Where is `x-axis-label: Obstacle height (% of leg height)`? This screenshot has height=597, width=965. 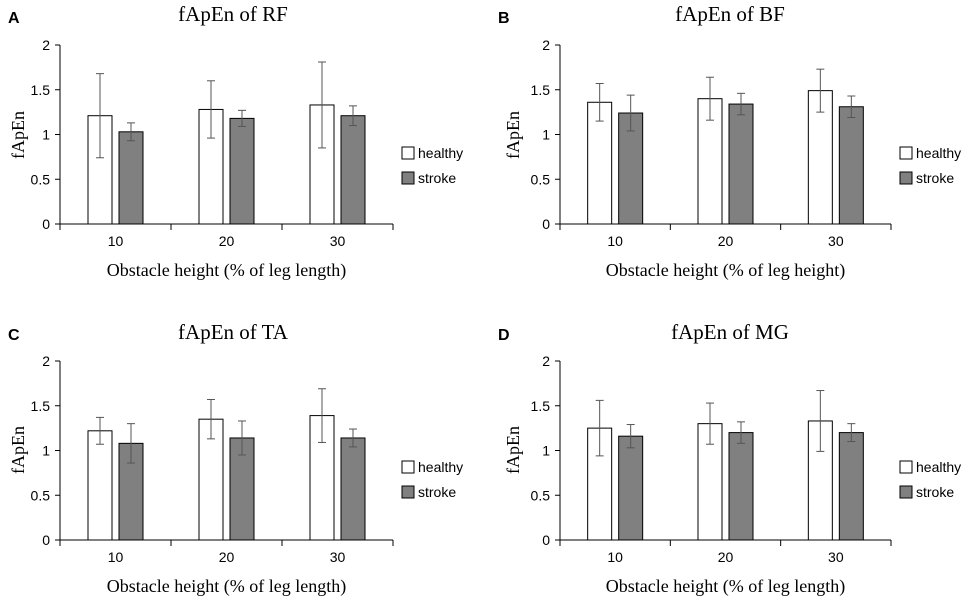 x-axis-label: Obstacle height (% of leg height) is located at coordinates (725, 270).